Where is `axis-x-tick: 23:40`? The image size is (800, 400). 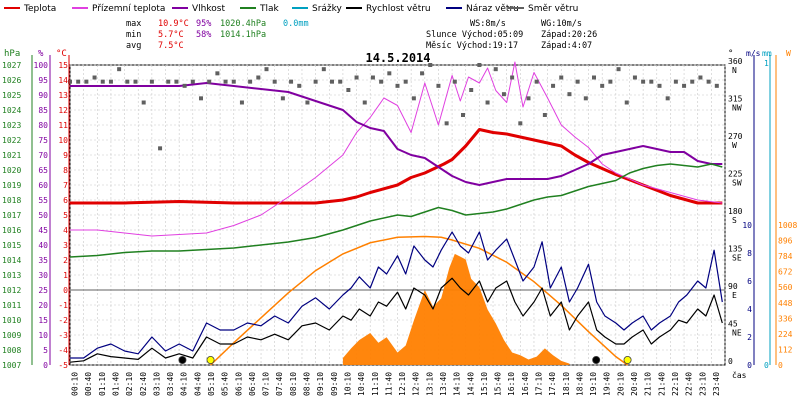 axis-x-tick: 23:40 is located at coordinates (716, 384).